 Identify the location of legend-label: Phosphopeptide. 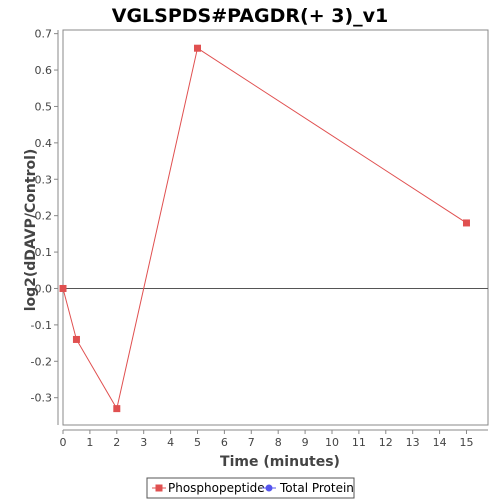
(216, 488).